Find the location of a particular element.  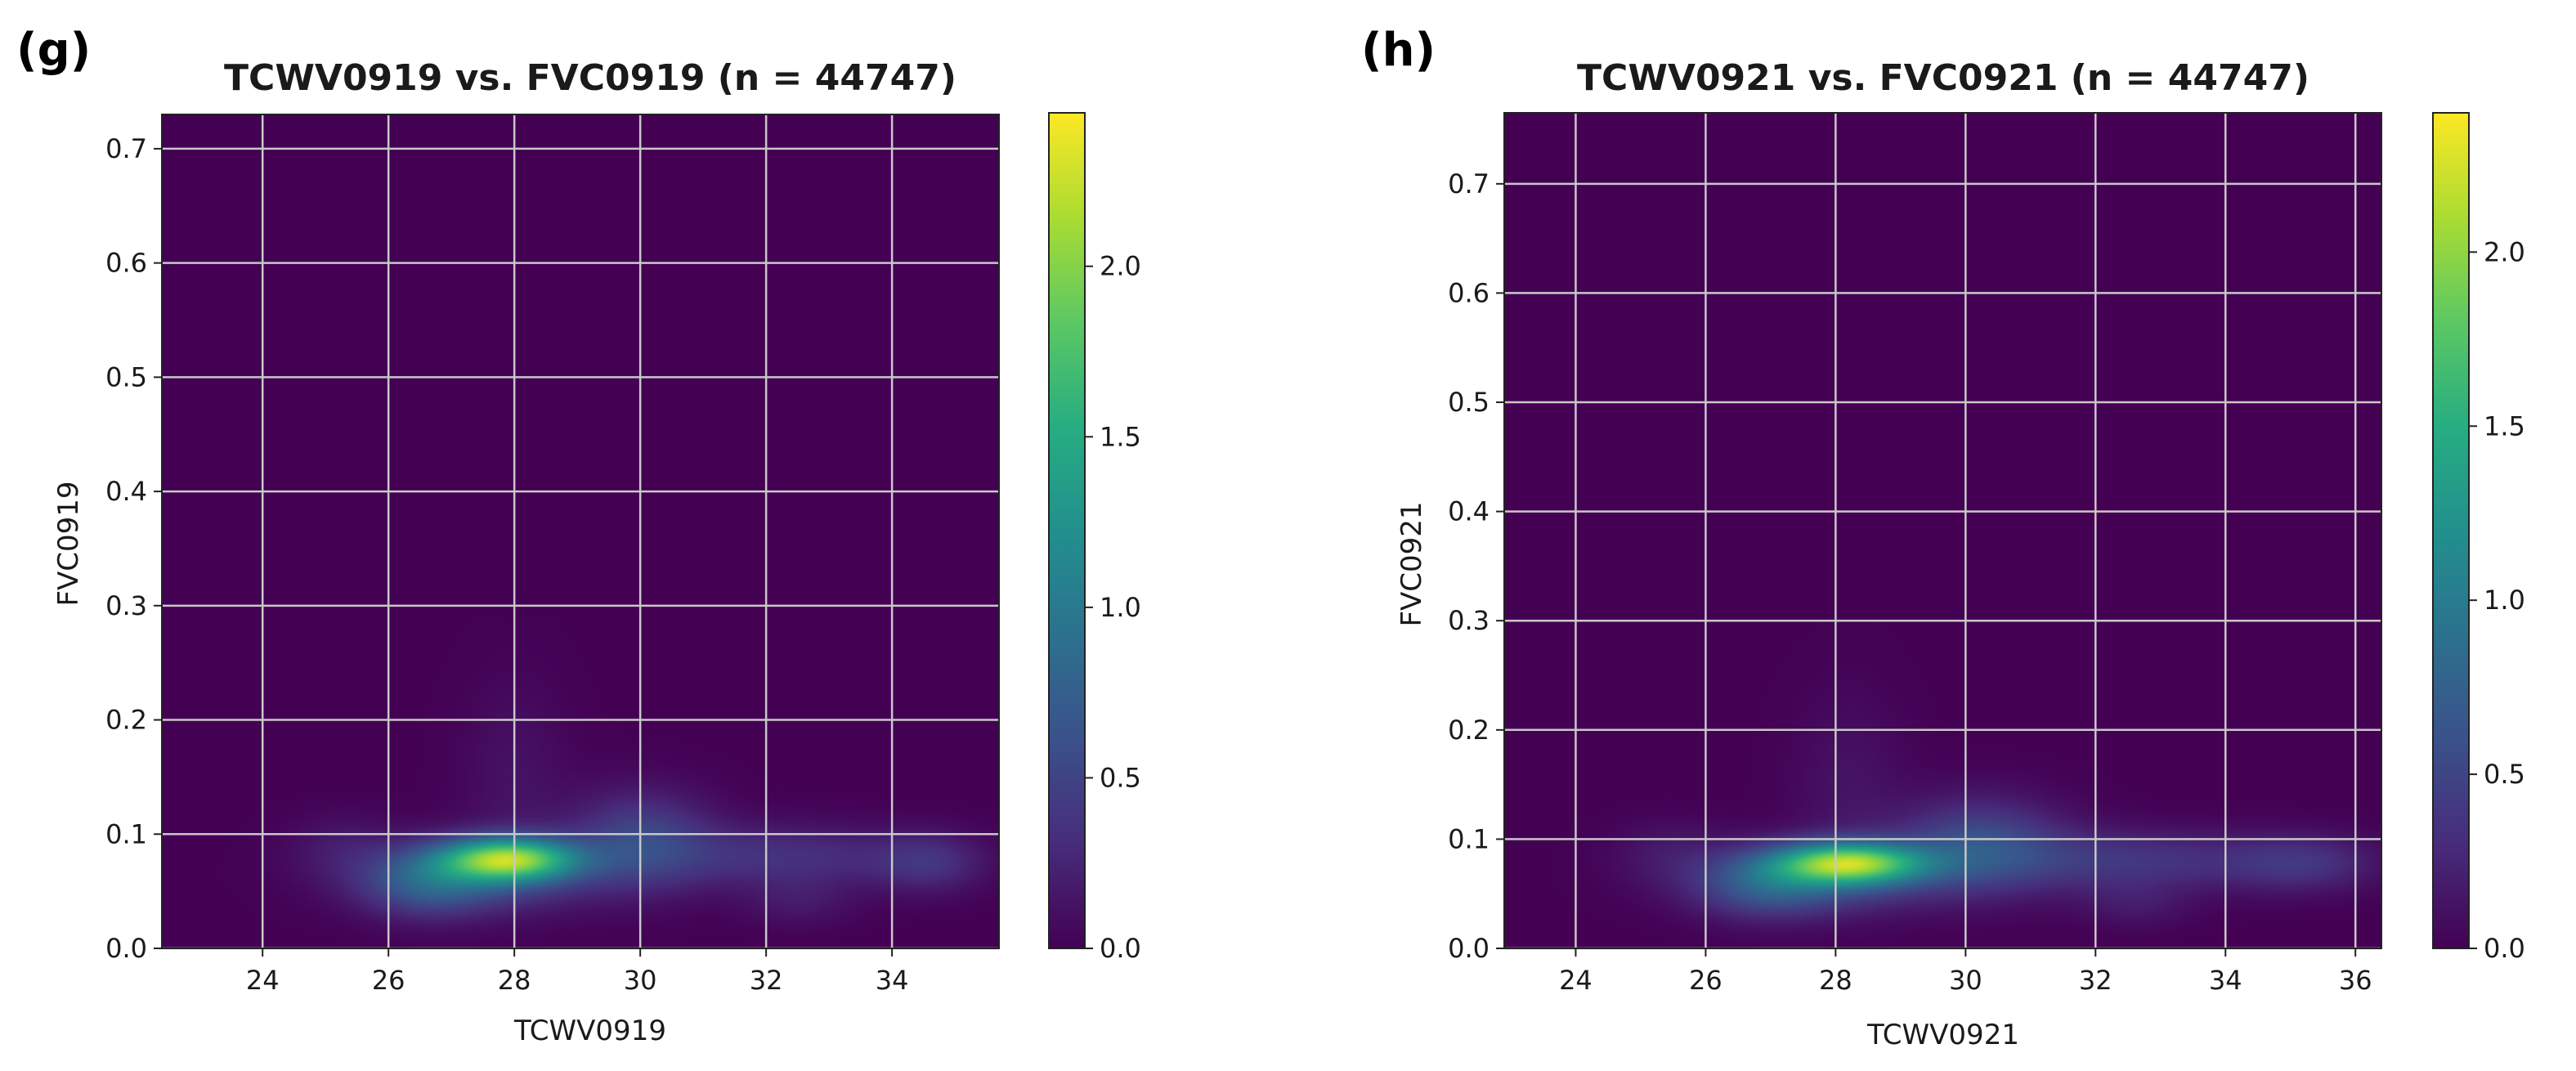

x-axis-label: TCWV0921 is located at coordinates (1942, 1035).